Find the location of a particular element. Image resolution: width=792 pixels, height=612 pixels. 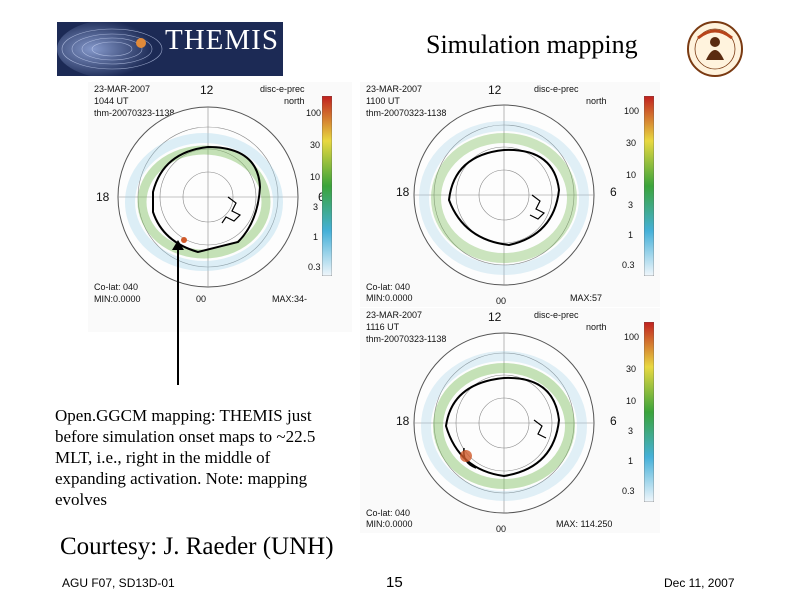

themis-badge-icon is located at coordinates (715, 49).